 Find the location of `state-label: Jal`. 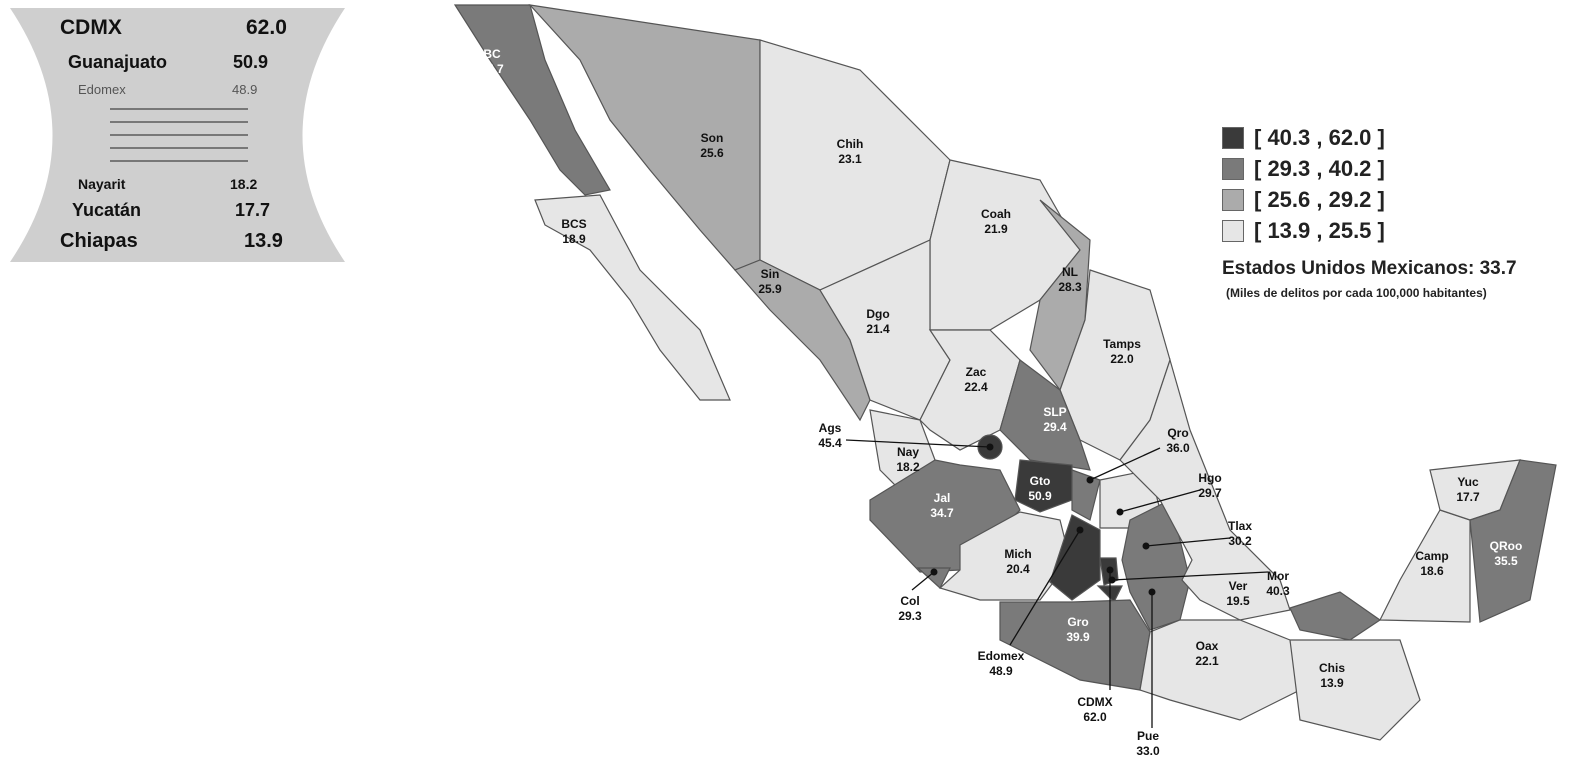

state-label: Jal is located at coordinates (942, 498).